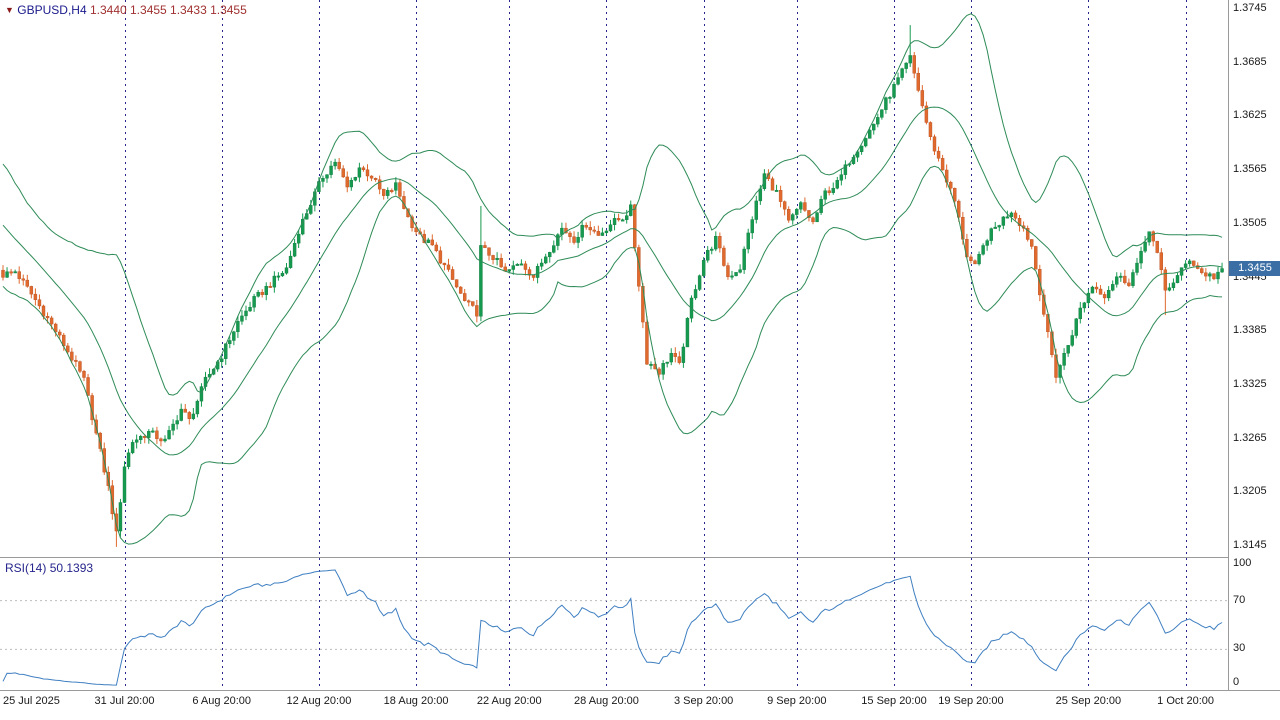 This screenshot has height=720, width=1280. What do you see at coordinates (1250, 222) in the screenshot?
I see `price-tick-label: 1.3505` at bounding box center [1250, 222].